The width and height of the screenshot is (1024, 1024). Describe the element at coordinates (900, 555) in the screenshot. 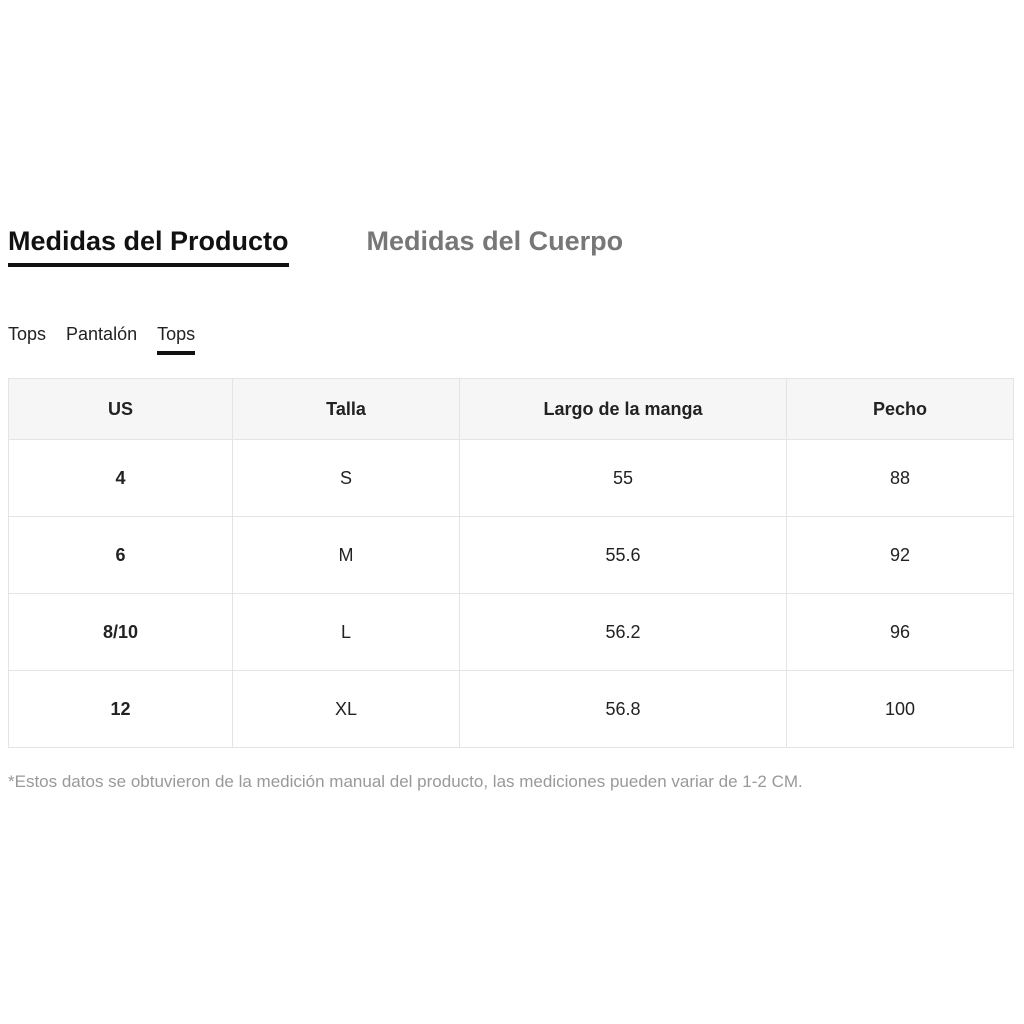

I see `table-cell: 92` at that location.